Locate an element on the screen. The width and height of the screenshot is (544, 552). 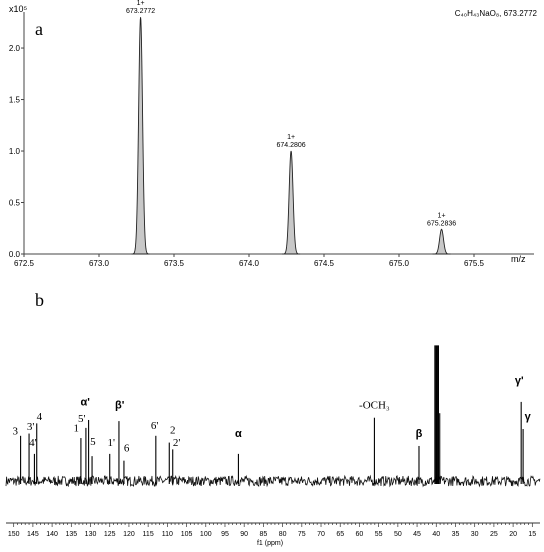
x-tick-label: 95 is located at coordinates (225, 534).